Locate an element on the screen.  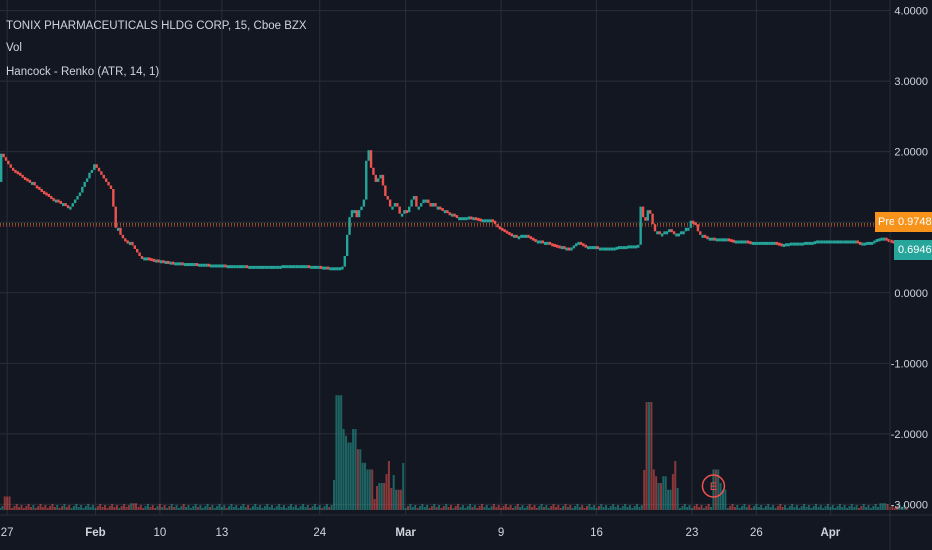
indicator-legend: Hancock - Renko (ATR, 14, 1) is located at coordinates (83, 72).